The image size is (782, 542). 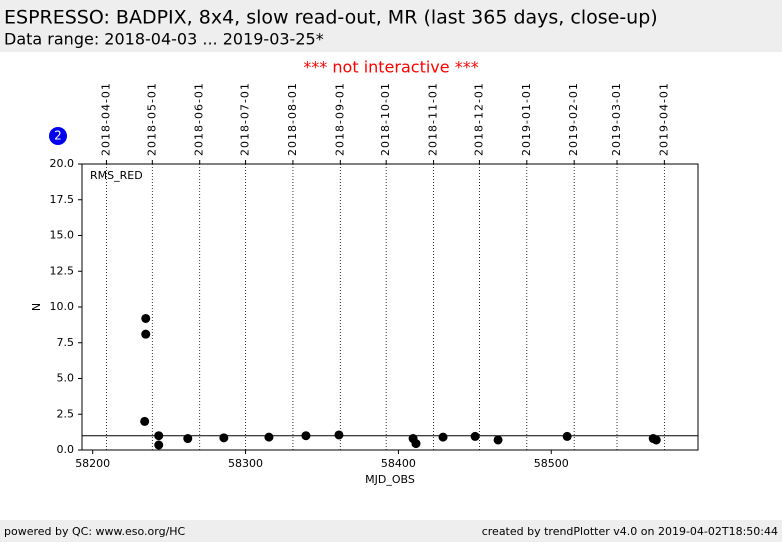 What do you see at coordinates (62, 163) in the screenshot?
I see `y-tick-label: 20.0` at bounding box center [62, 163].